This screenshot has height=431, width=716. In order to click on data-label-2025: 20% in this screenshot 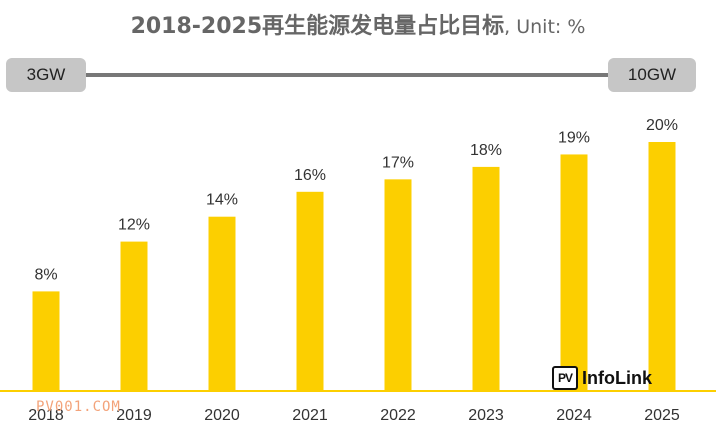, I will do `click(662, 125)`.